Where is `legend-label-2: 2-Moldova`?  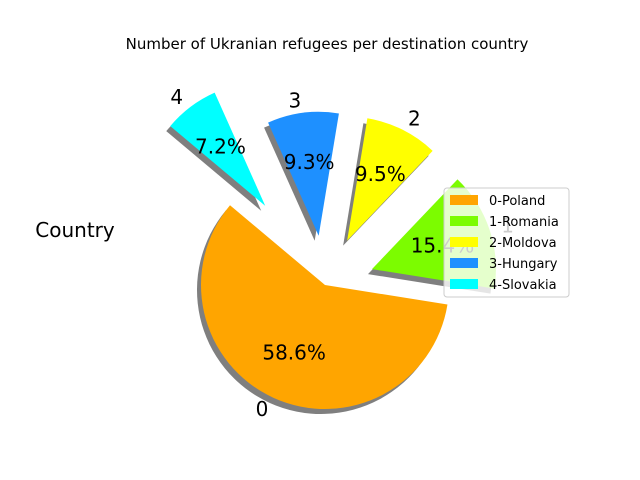 legend-label-2: 2-Moldova is located at coordinates (523, 243).